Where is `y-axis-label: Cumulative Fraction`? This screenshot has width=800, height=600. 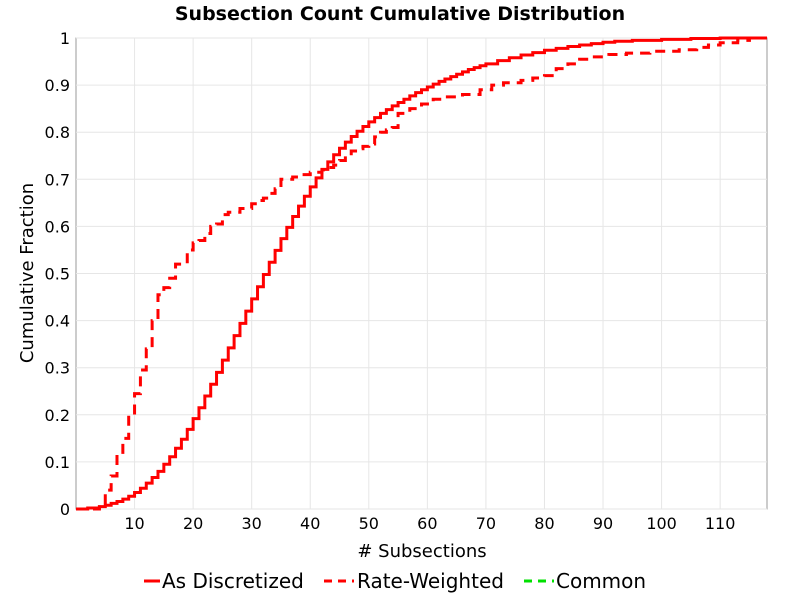
y-axis-label: Cumulative Fraction is located at coordinates (27, 273).